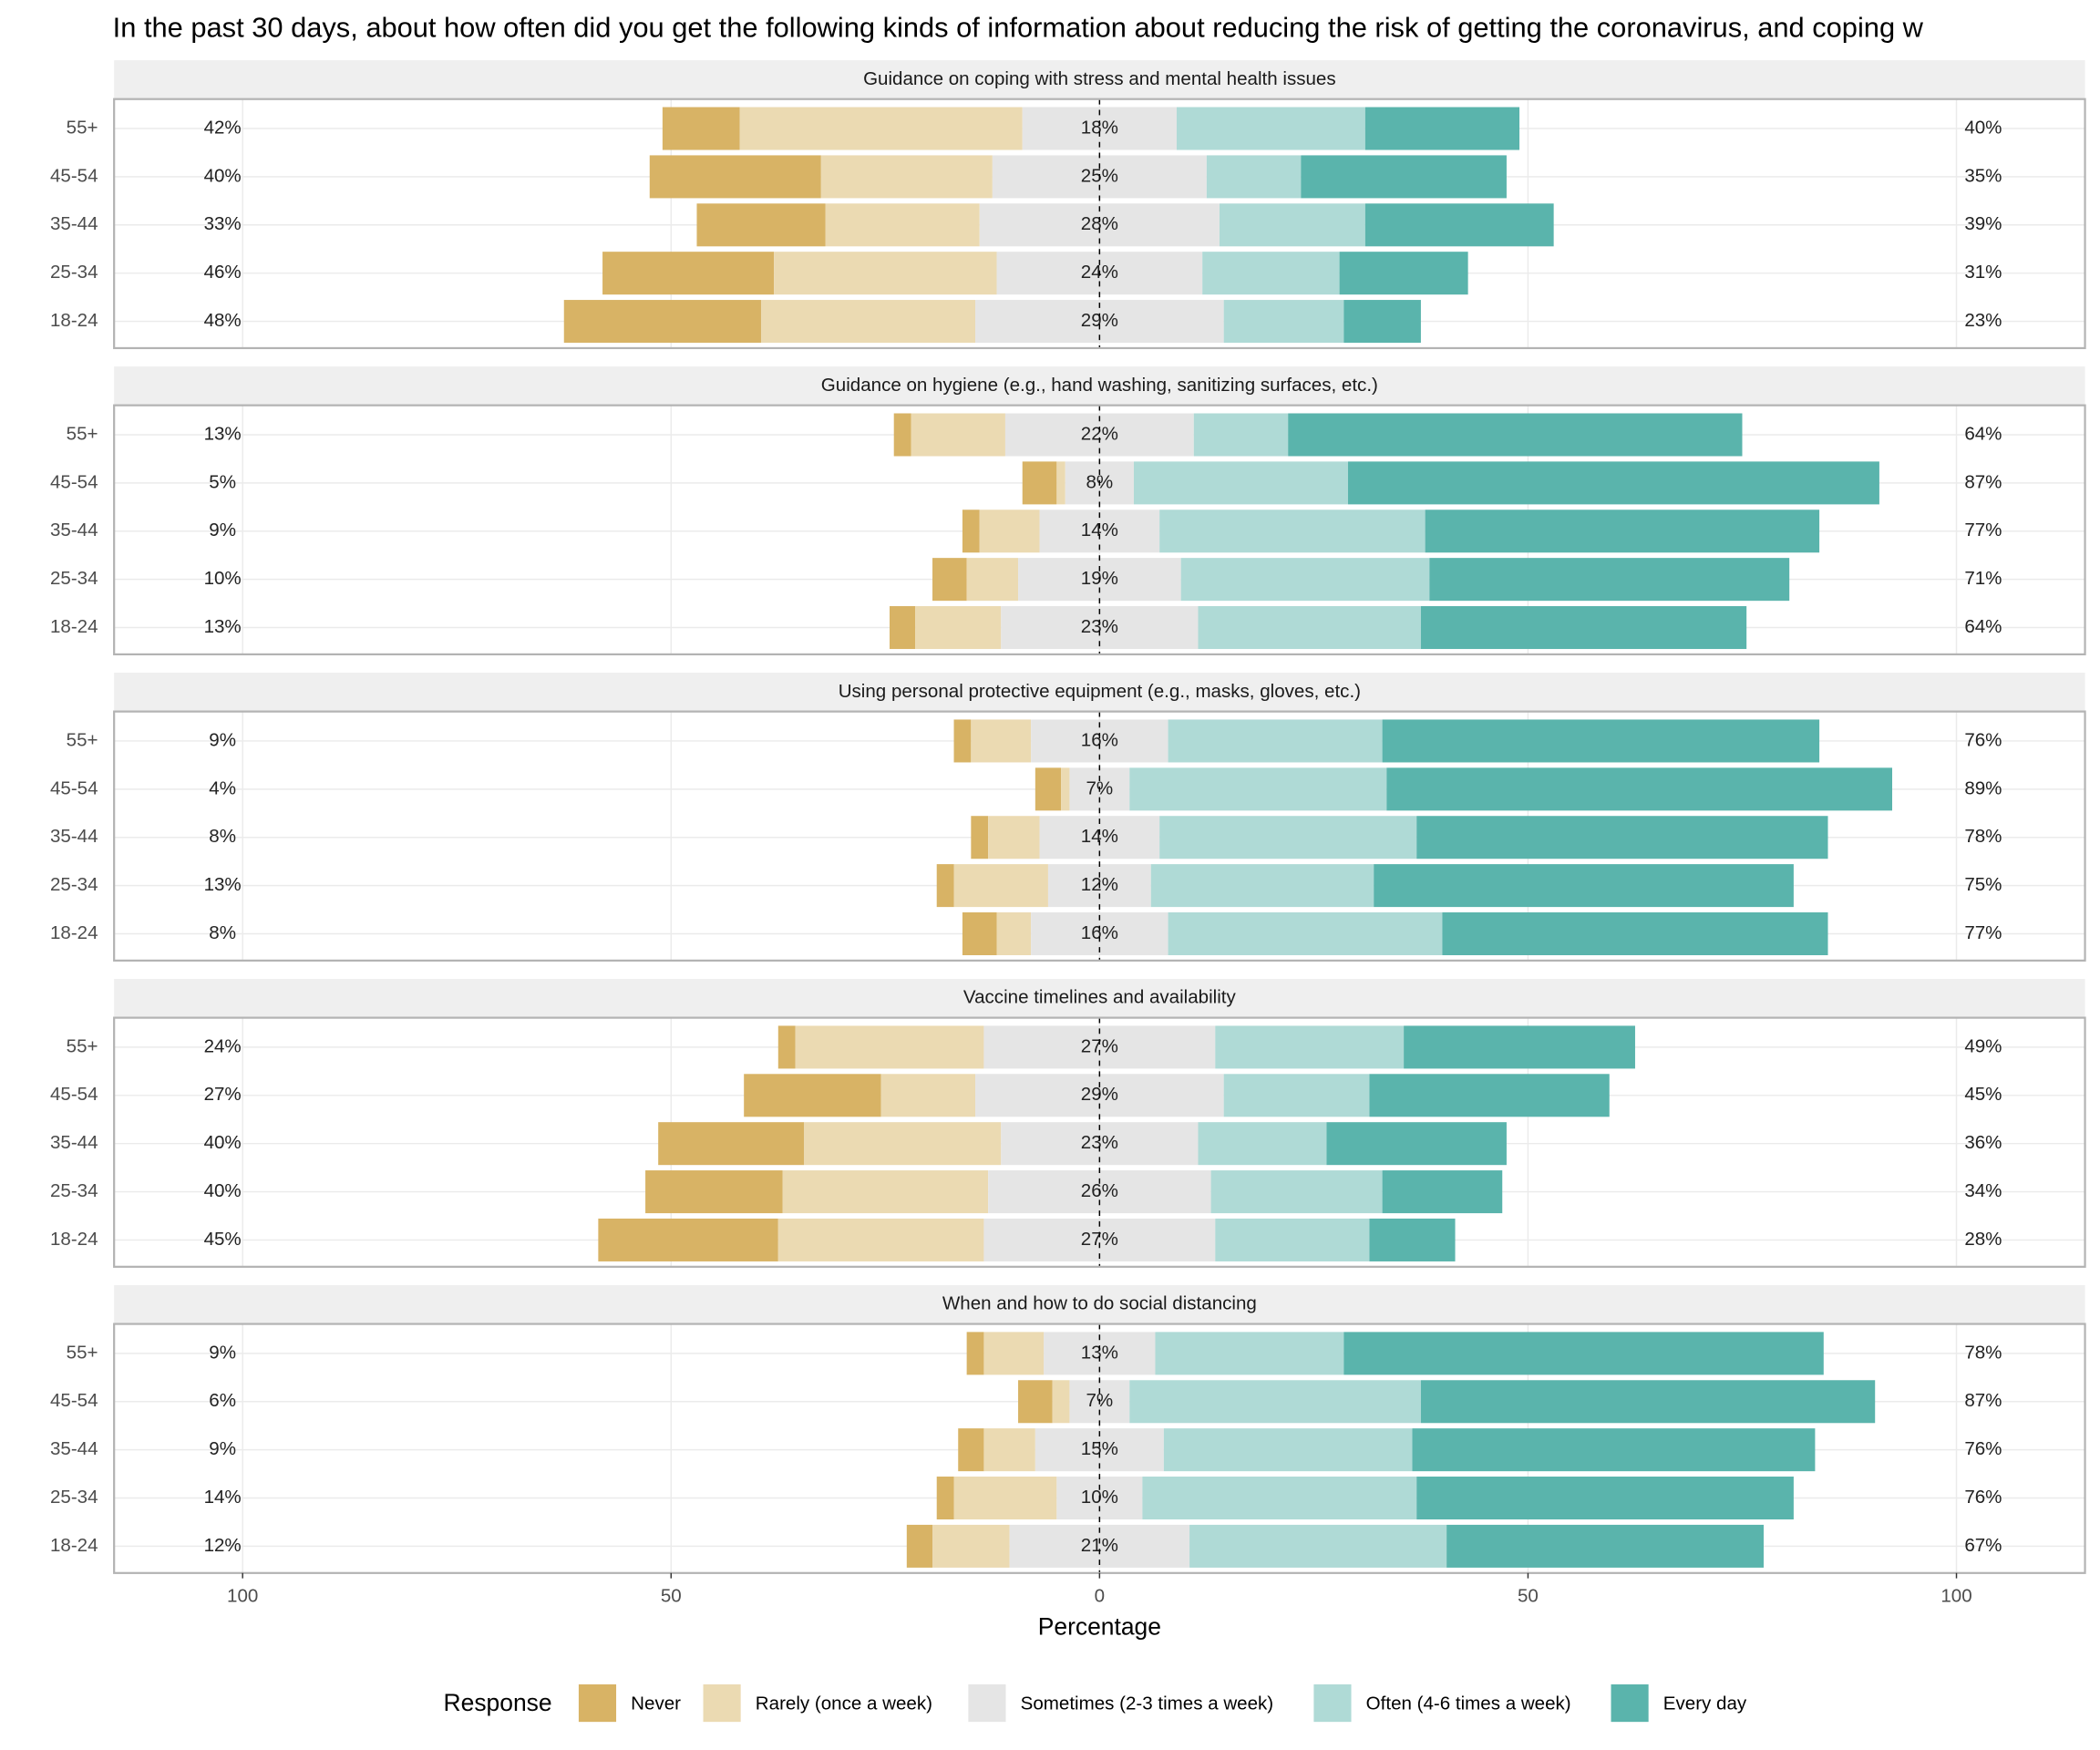 The height and width of the screenshot is (1750, 2100). I want to click on right-label: 36%, so click(1983, 1142).